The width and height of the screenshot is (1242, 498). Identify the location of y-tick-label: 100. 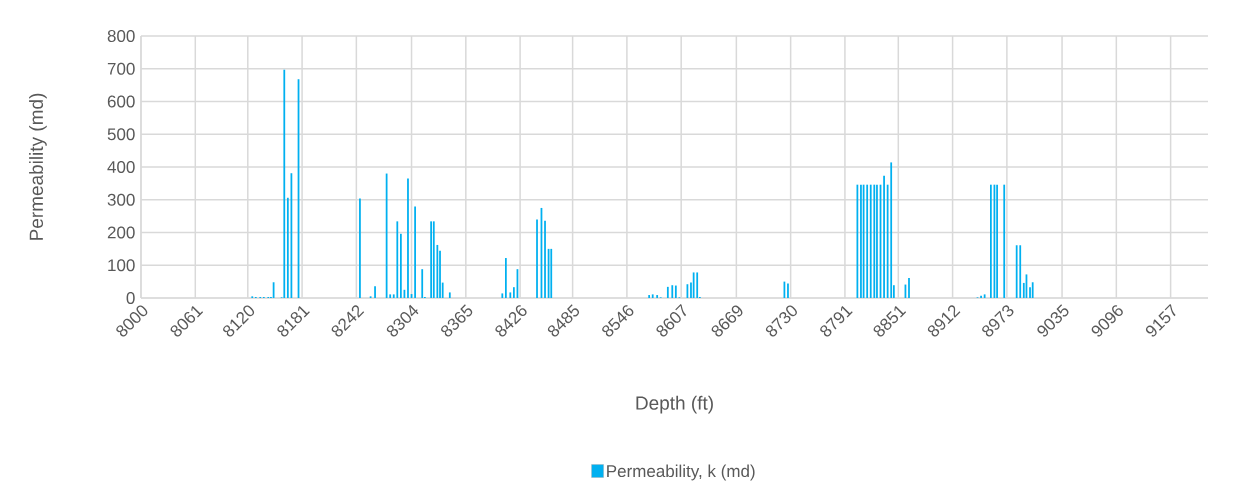
(121, 265).